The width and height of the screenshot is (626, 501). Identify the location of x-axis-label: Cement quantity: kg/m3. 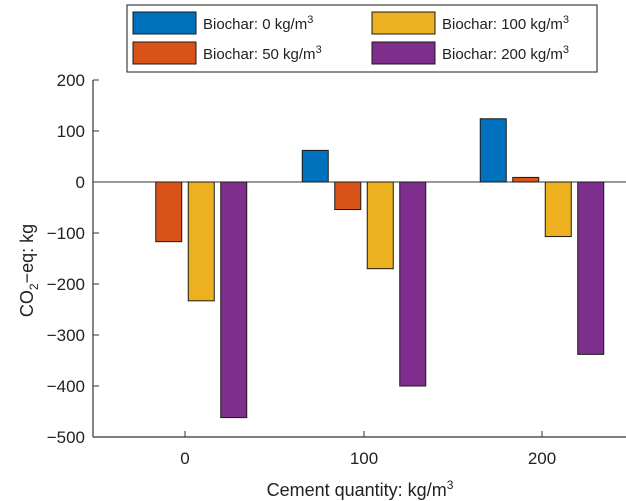
(360, 489).